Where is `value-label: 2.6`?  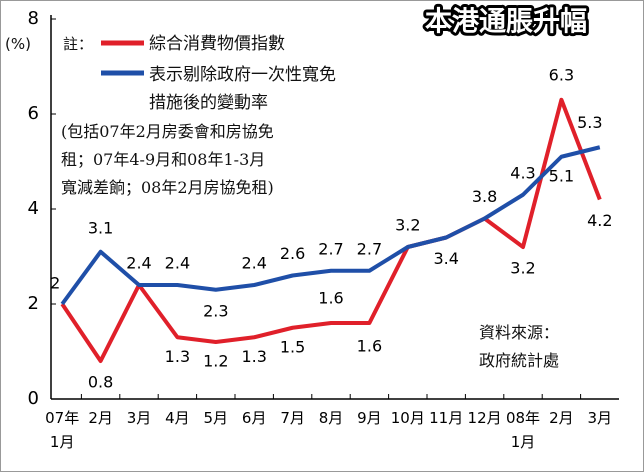
value-label: 2.6 is located at coordinates (292, 253).